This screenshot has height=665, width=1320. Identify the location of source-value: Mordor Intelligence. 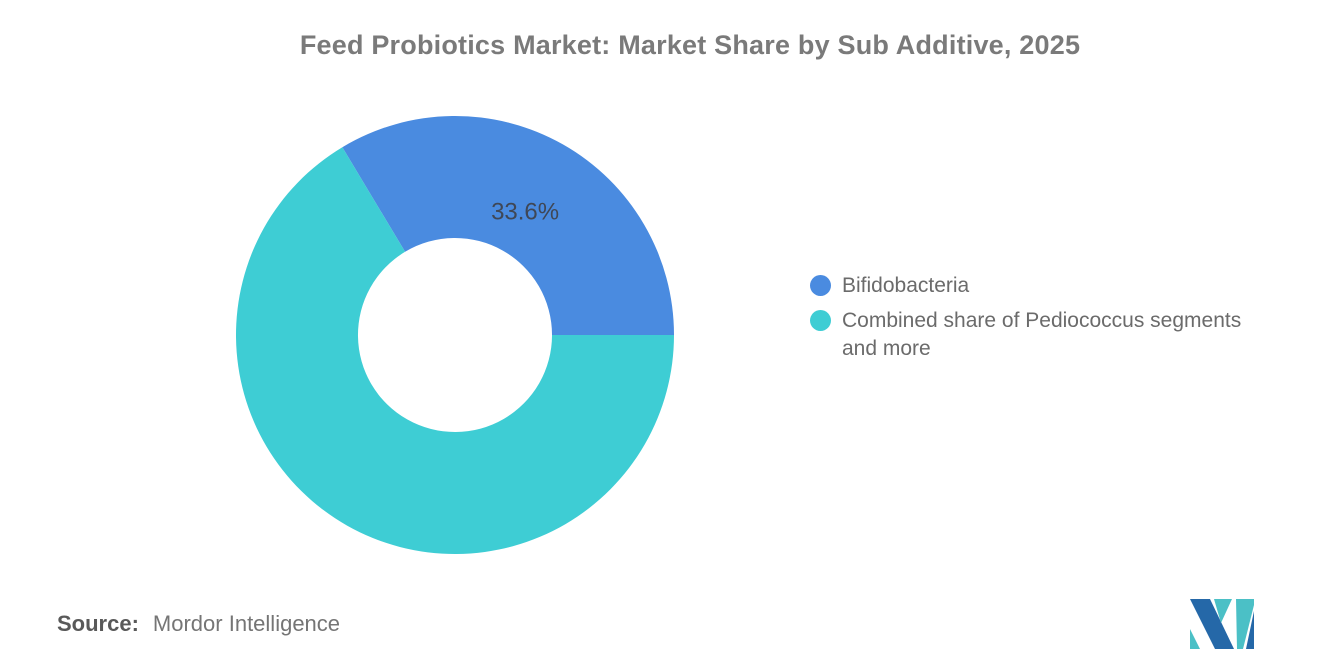
(246, 623).